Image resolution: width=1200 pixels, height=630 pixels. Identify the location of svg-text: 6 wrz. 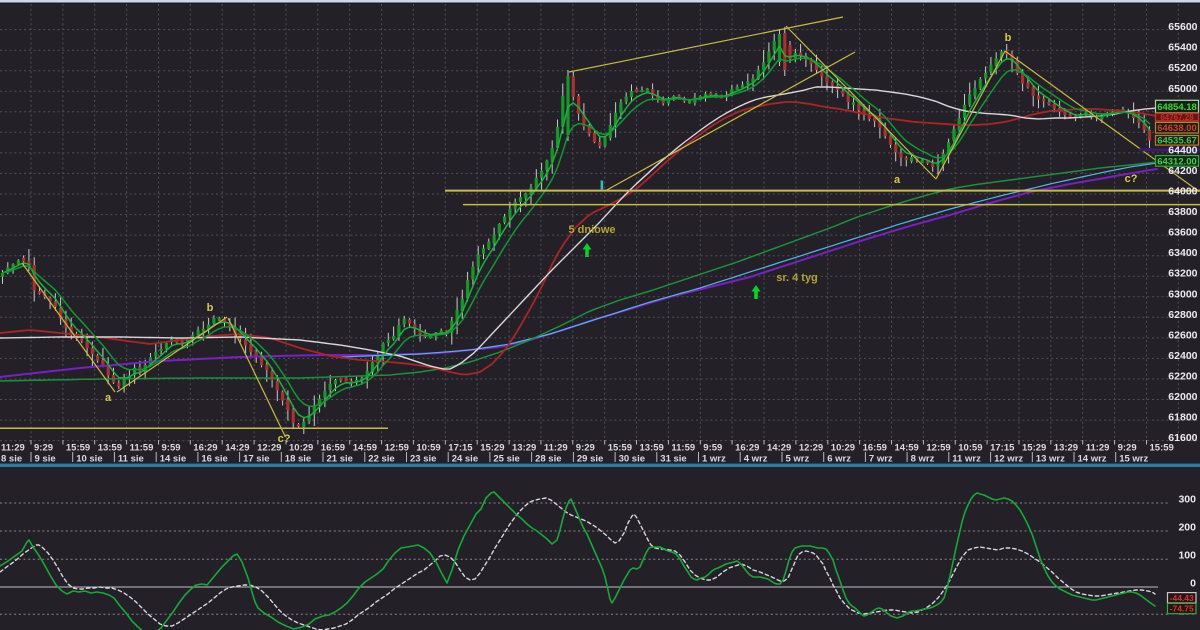
(839, 459).